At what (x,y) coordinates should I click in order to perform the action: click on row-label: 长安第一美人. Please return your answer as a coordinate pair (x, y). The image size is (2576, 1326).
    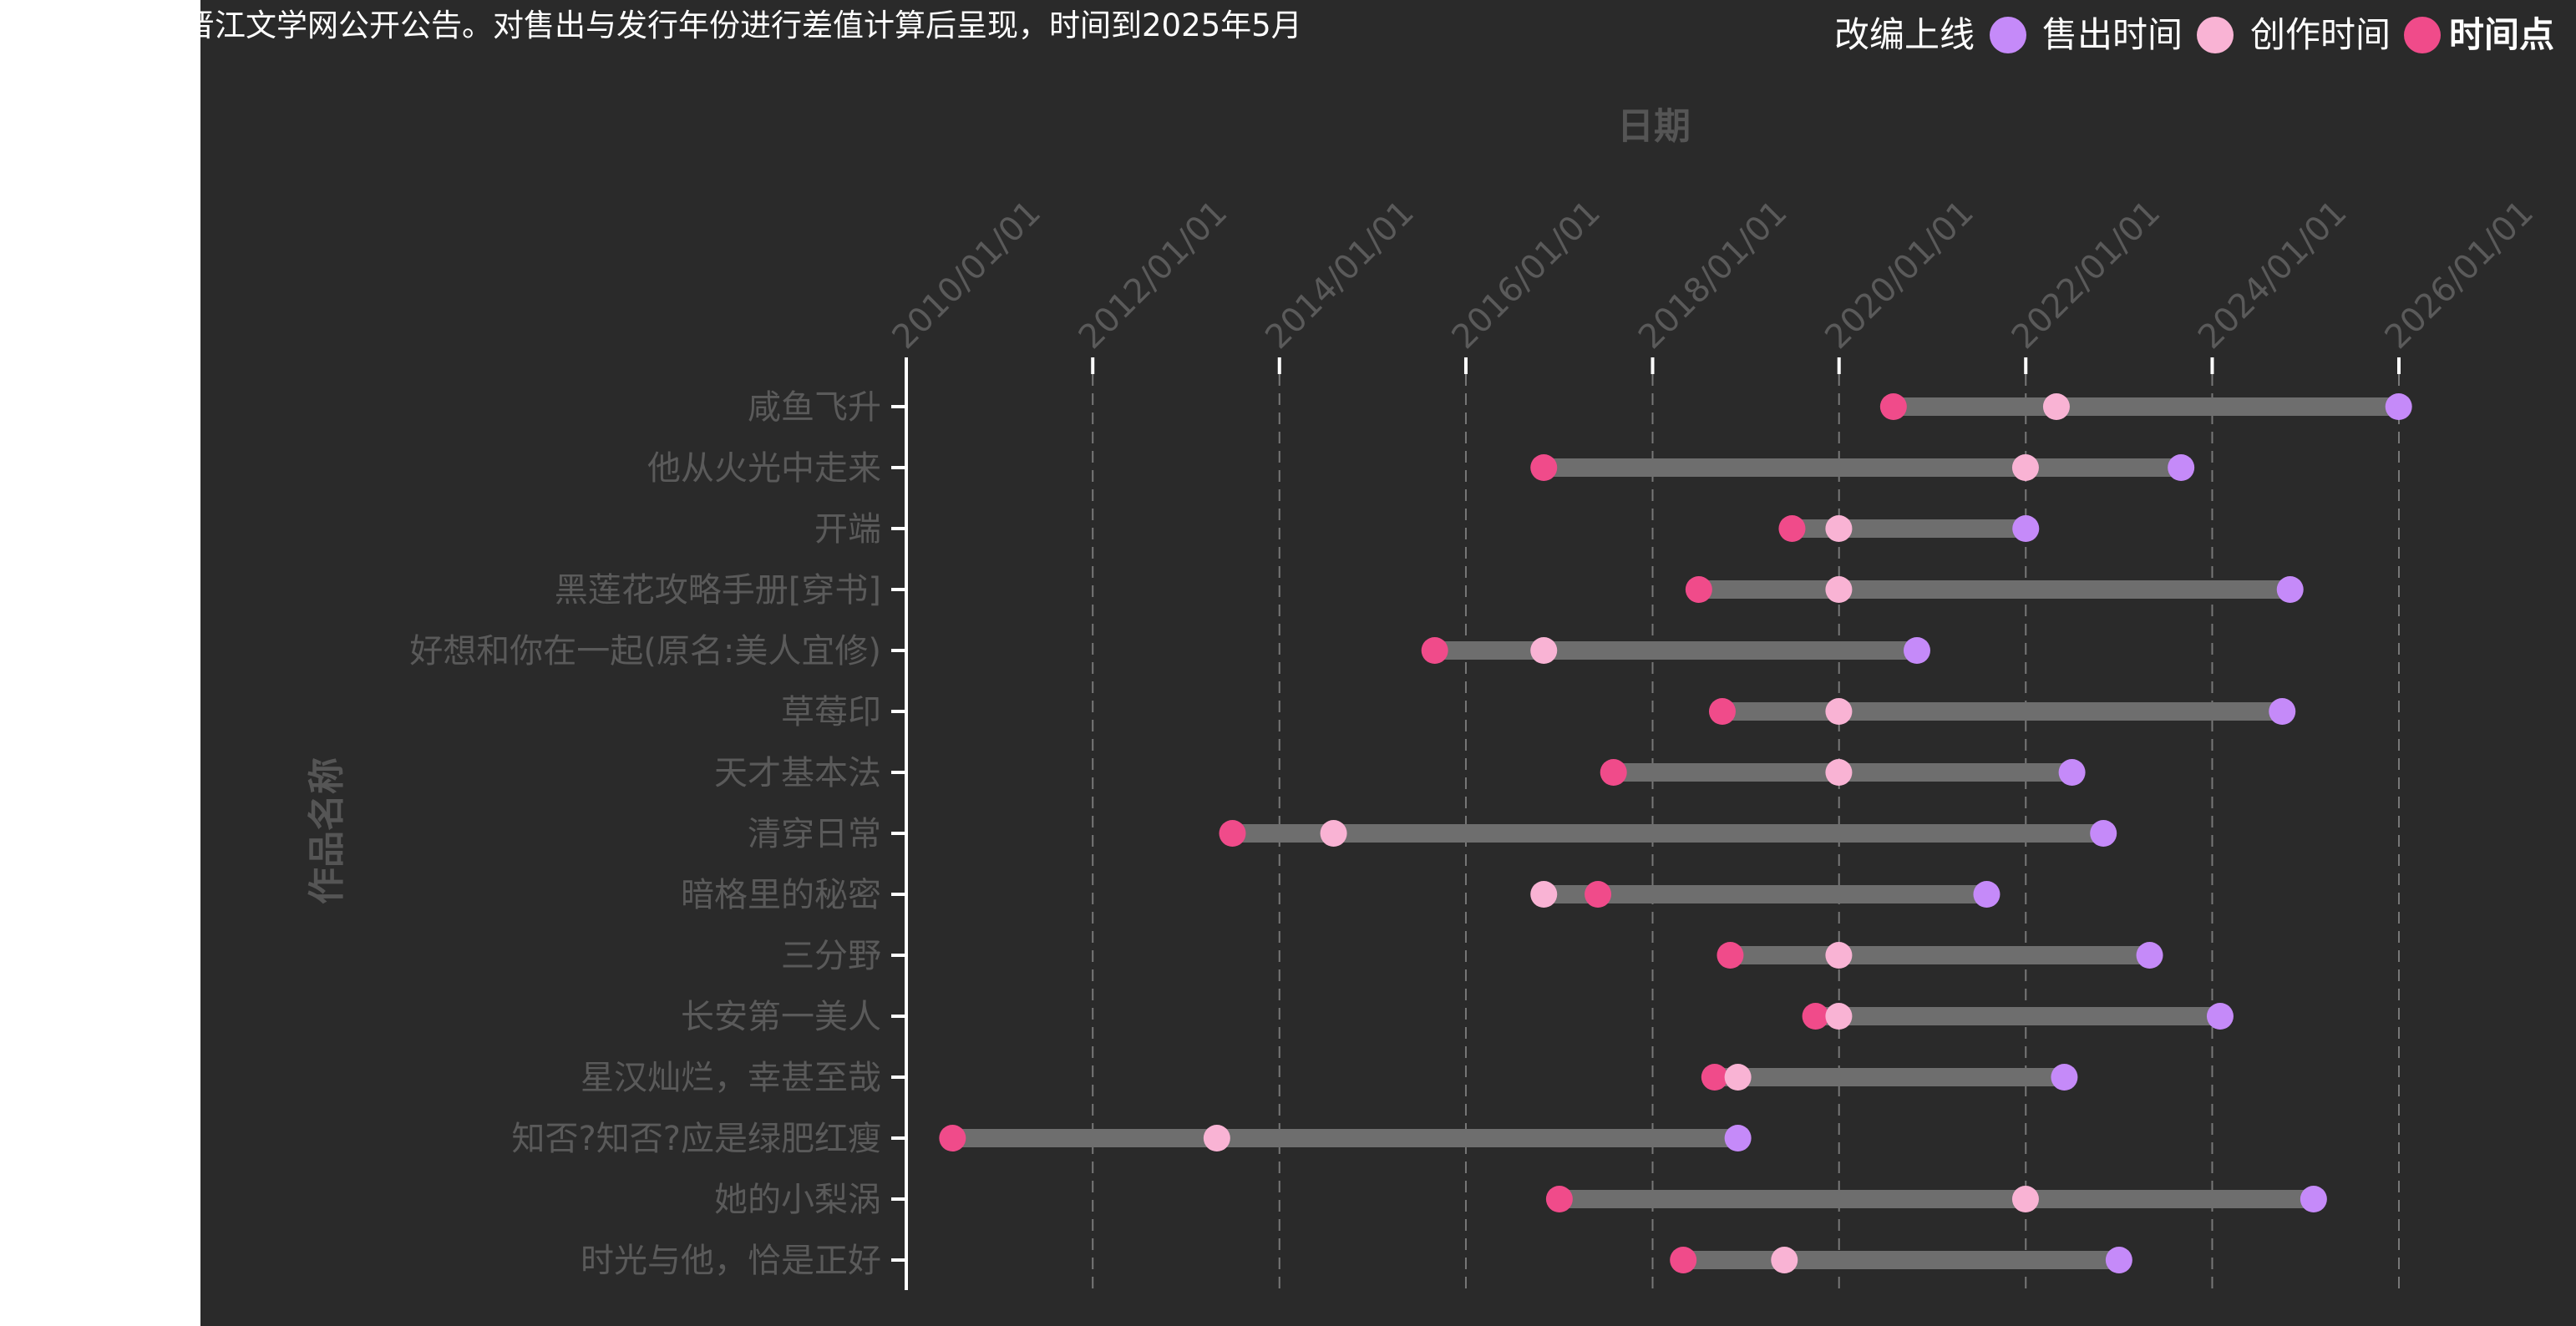
    Looking at the image, I should click on (781, 1017).